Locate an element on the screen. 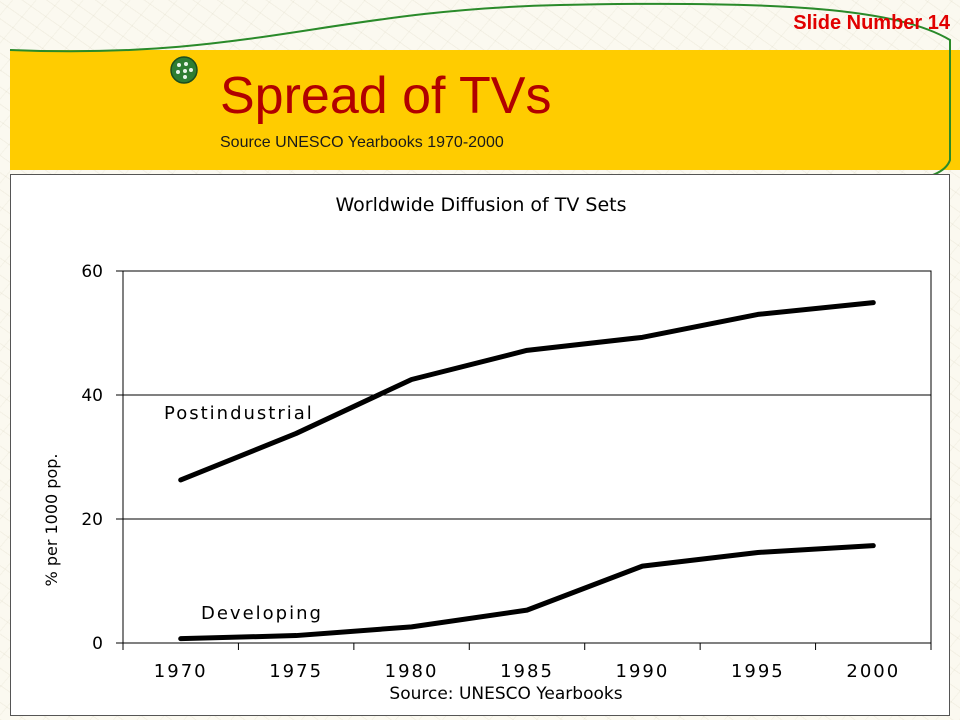 Image resolution: width=960 pixels, height=720 pixels. y-tick-label: 60 is located at coordinates (92, 272).